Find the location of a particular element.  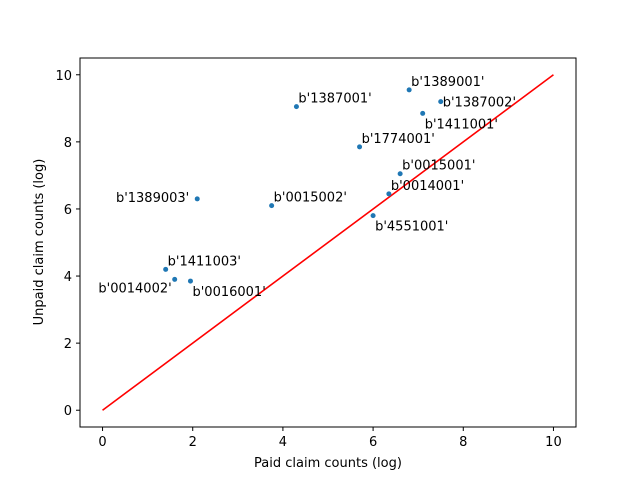

point-label: b'1387001' is located at coordinates (334, 99).